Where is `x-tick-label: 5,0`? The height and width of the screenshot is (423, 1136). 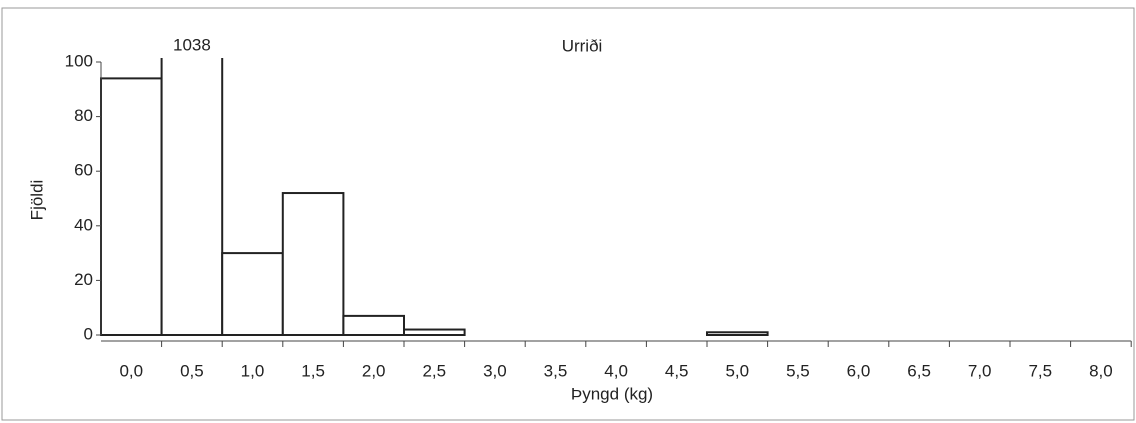
x-tick-label: 5,0 is located at coordinates (737, 370).